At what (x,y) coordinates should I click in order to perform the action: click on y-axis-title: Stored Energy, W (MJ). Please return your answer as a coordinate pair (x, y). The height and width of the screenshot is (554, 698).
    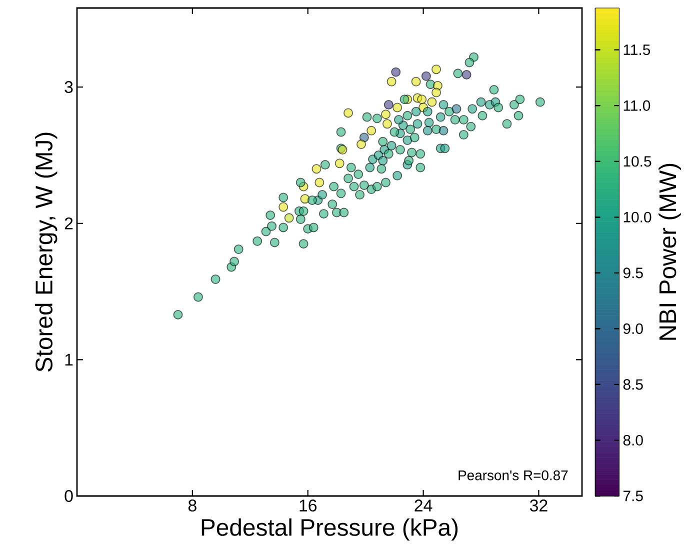
    Looking at the image, I should click on (46, 252).